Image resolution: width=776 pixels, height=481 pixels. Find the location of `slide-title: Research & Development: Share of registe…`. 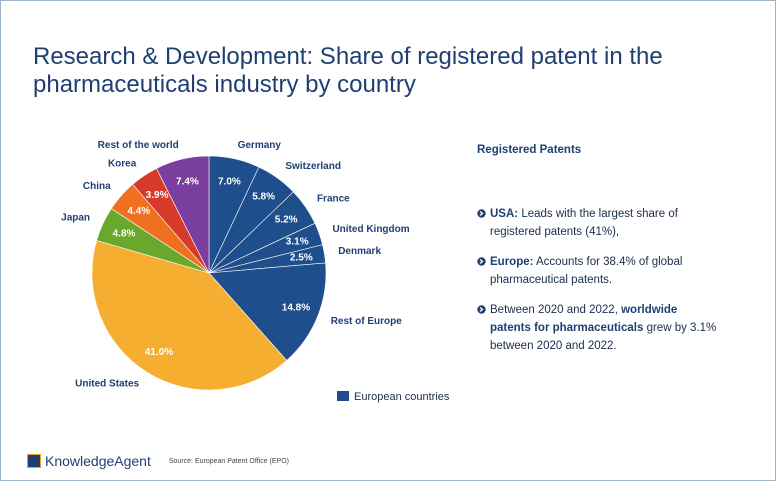

slide-title: Research & Development: Share of registe… is located at coordinates (348, 70).